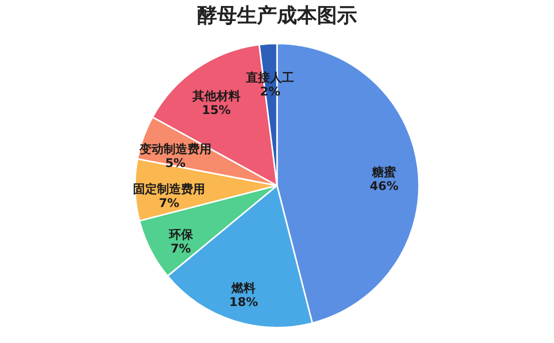 Image resolution: width=554 pixels, height=343 pixels. I want to click on data-label: 18%, so click(243, 302).